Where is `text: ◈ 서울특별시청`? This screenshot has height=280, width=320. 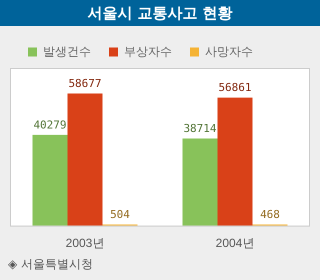 text: ◈ 서울특별시청 is located at coordinates (51, 264).